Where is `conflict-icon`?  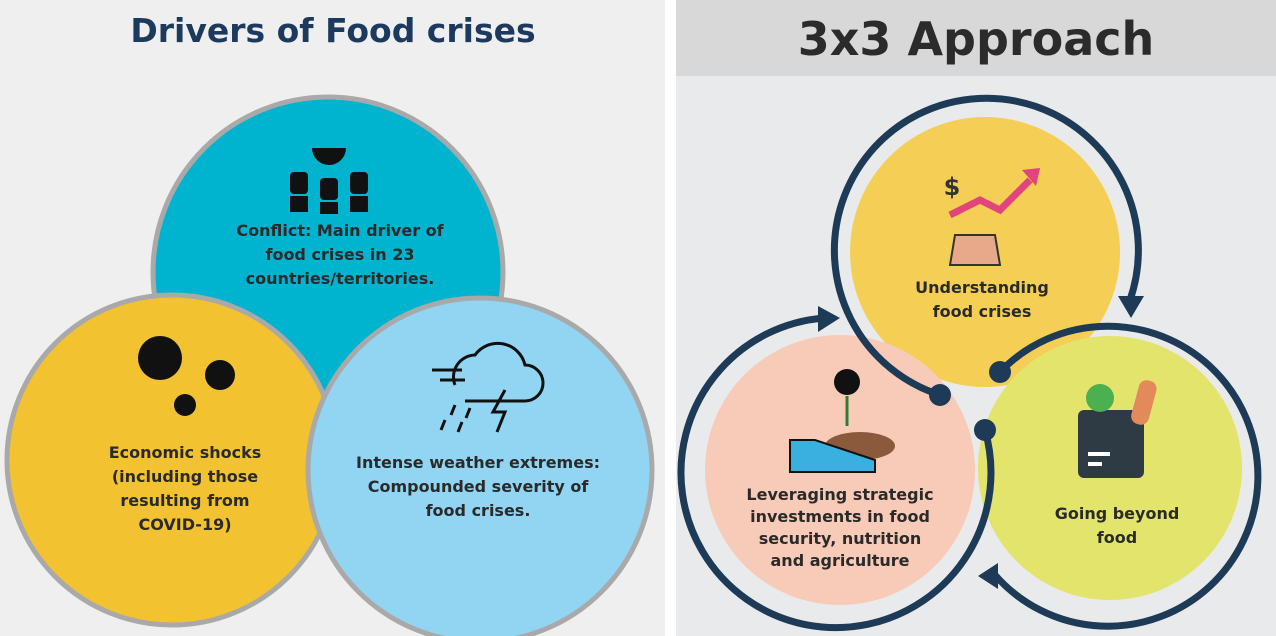 conflict-icon is located at coordinates (329, 181).